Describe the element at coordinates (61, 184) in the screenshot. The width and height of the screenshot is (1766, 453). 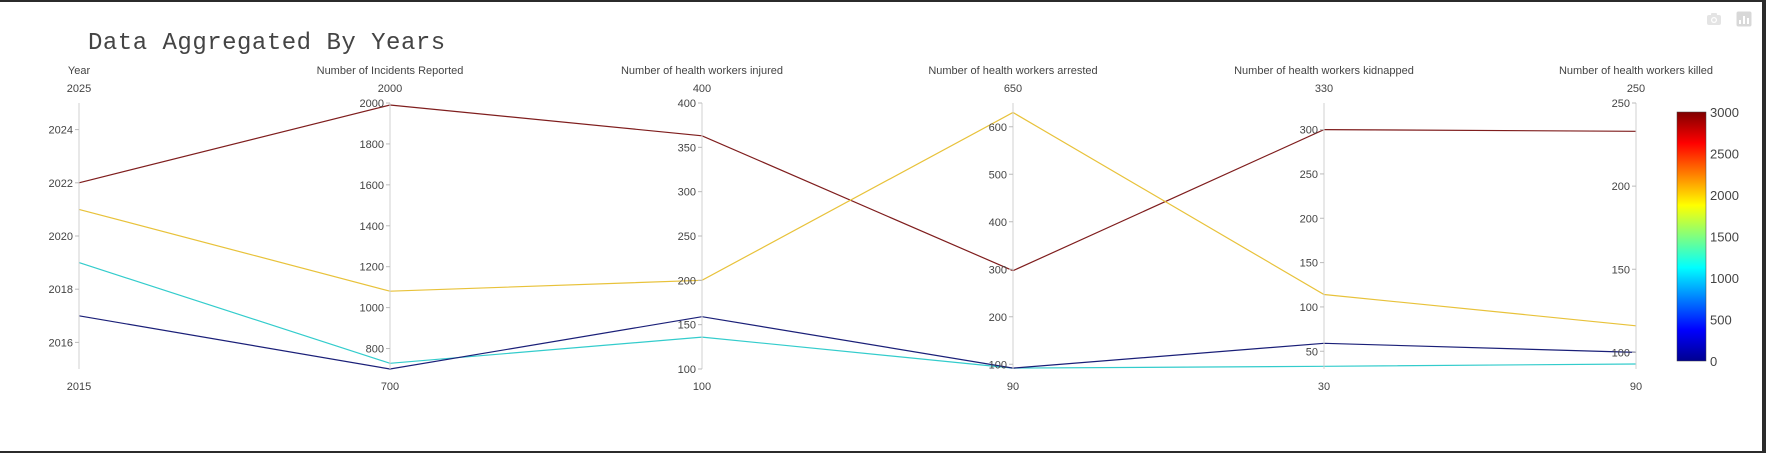
I see `axis-tick-label: 2022` at that location.